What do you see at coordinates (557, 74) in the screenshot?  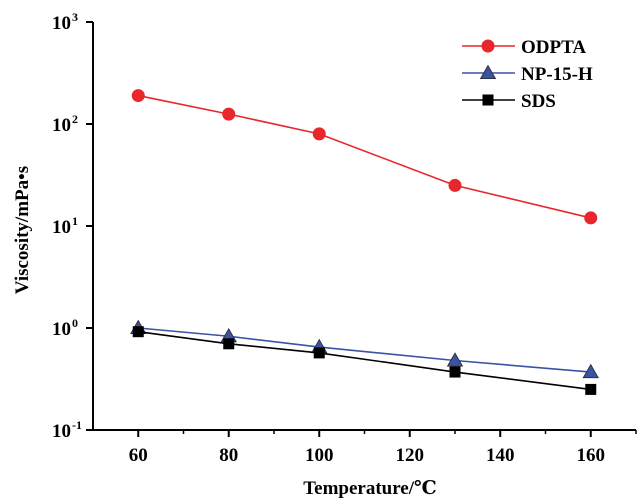 I see `legend-label: NP-15-H` at bounding box center [557, 74].